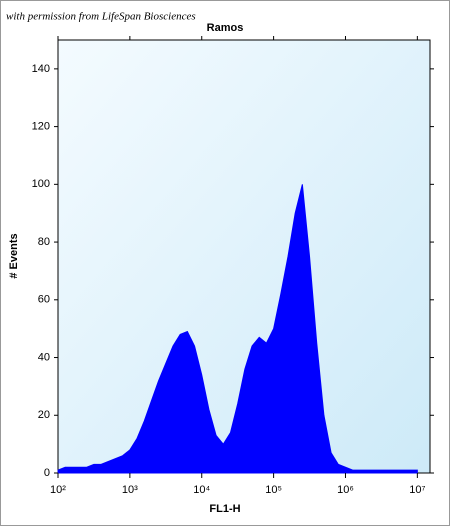 This screenshot has width=450, height=526. Describe the element at coordinates (41, 127) in the screenshot. I see `y-tick-label: 120` at that location.